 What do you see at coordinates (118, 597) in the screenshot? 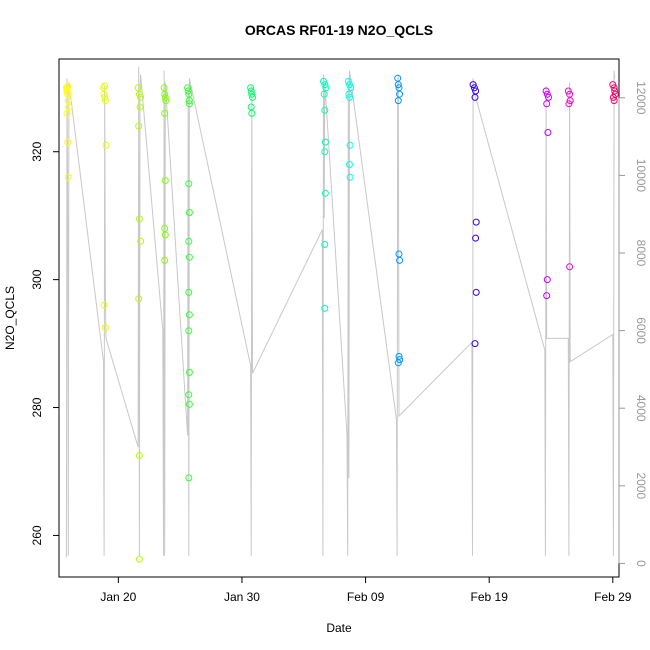
I see `x-tick-label: Jan 20` at bounding box center [118, 597].